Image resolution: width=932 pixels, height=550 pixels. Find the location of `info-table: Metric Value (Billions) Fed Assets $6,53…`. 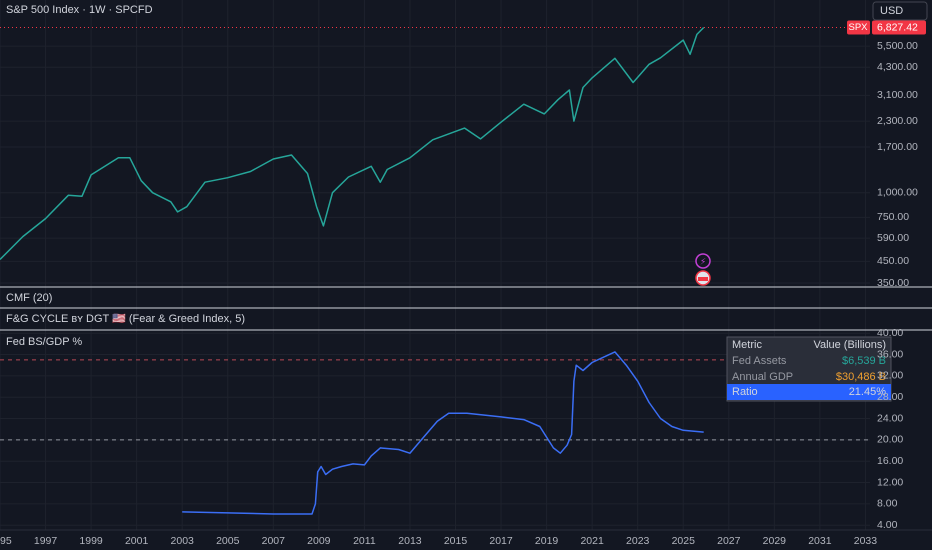

info-table: Metric Value (Billions) Fed Assets $6,53… is located at coordinates (809, 369).